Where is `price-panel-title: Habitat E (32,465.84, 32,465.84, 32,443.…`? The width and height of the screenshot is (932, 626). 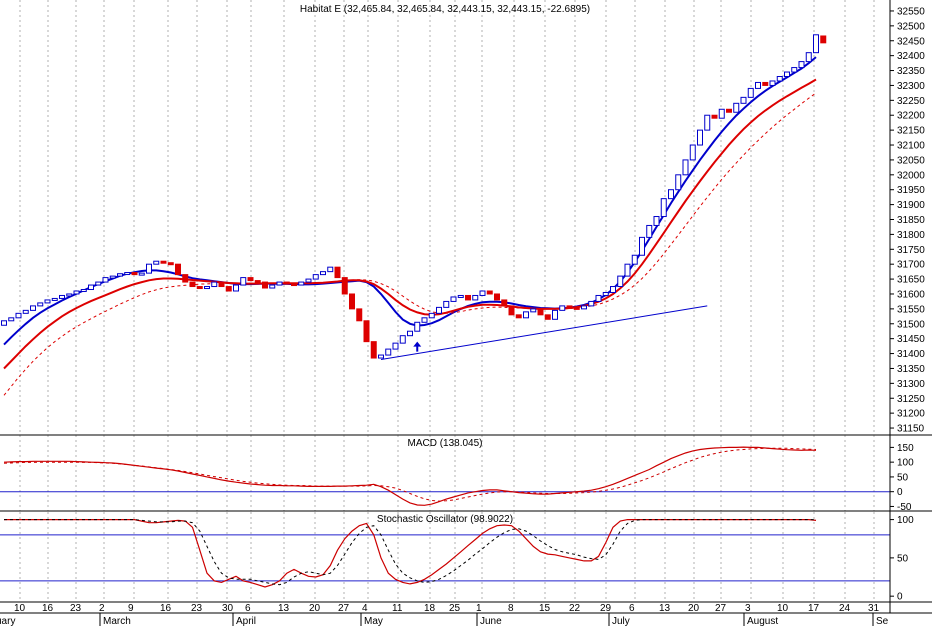 price-panel-title: Habitat E (32,465.84, 32,465.84, 32,443.… is located at coordinates (445, 9).